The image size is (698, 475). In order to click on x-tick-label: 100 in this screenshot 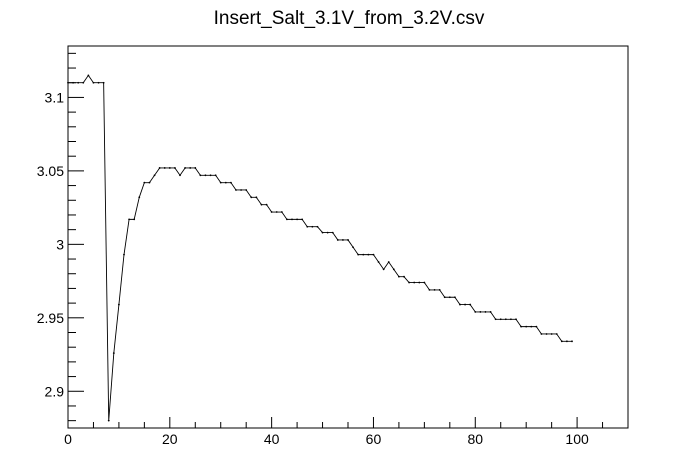, I will do `click(577, 439)`.